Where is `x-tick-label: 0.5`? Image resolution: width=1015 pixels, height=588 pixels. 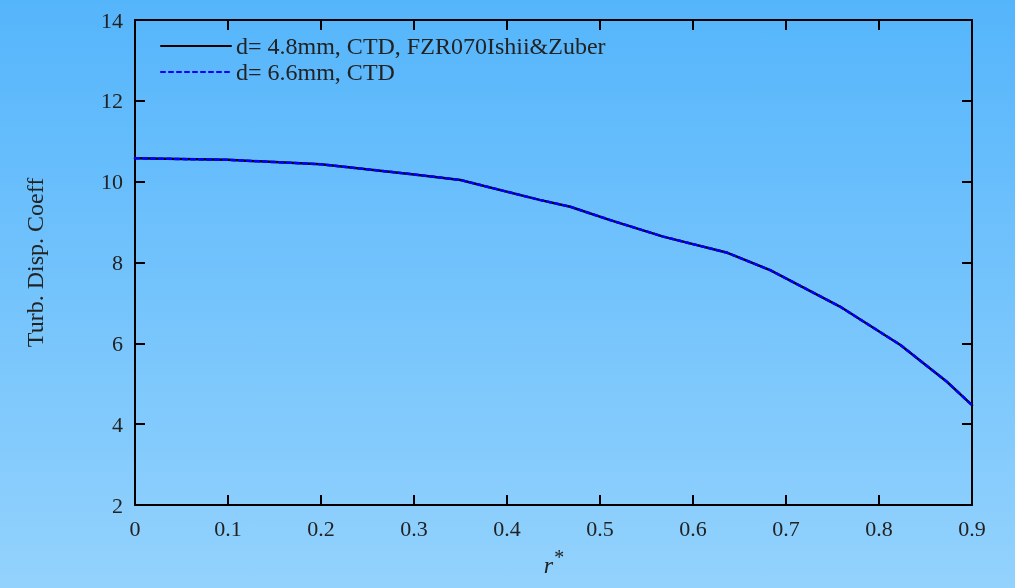
x-tick-label: 0.5 is located at coordinates (600, 528).